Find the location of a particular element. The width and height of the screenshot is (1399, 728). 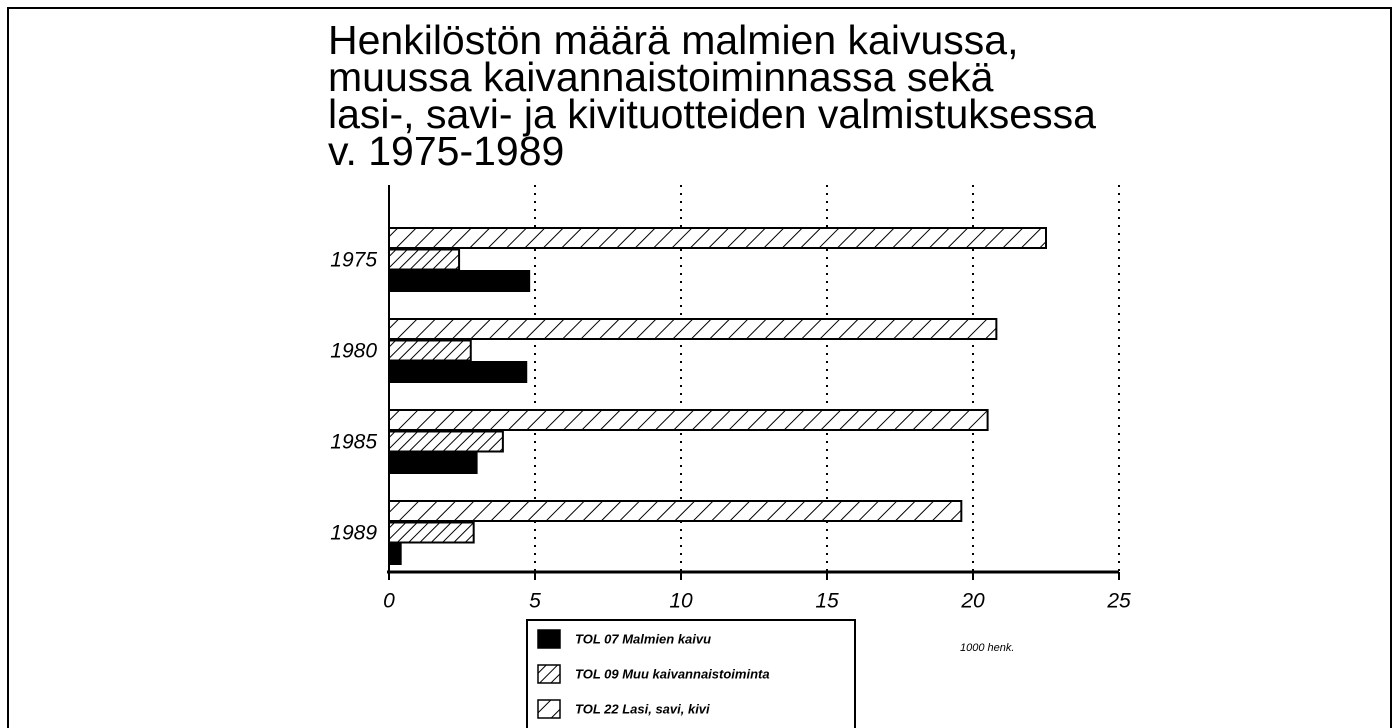

x-axis-label: 1000 henk. is located at coordinates (987, 648).